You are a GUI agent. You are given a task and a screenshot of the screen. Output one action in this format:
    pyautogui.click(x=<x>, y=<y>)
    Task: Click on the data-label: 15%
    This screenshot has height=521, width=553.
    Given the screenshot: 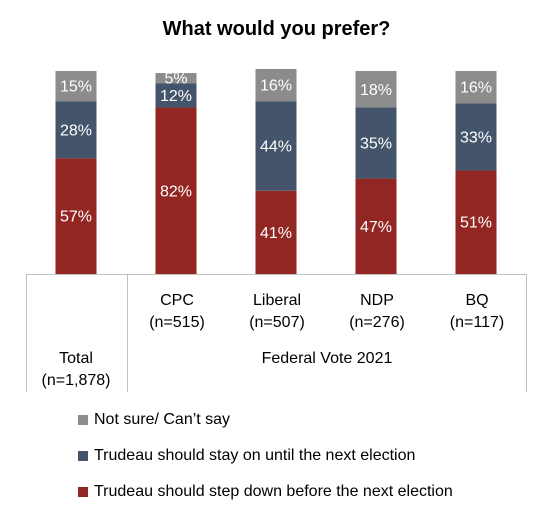 What is the action you would take?
    pyautogui.click(x=76, y=87)
    